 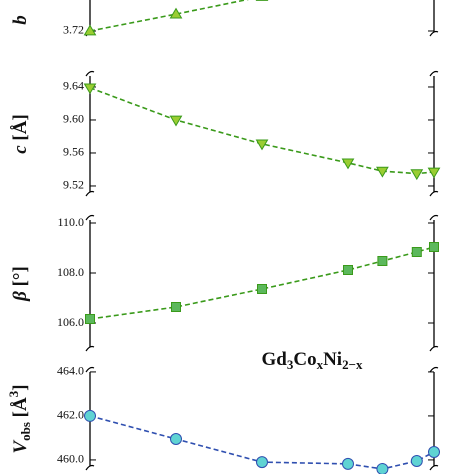 What do you see at coordinates (73, 86) in the screenshot?
I see `y-tick-label: 9.64` at bounding box center [73, 86].